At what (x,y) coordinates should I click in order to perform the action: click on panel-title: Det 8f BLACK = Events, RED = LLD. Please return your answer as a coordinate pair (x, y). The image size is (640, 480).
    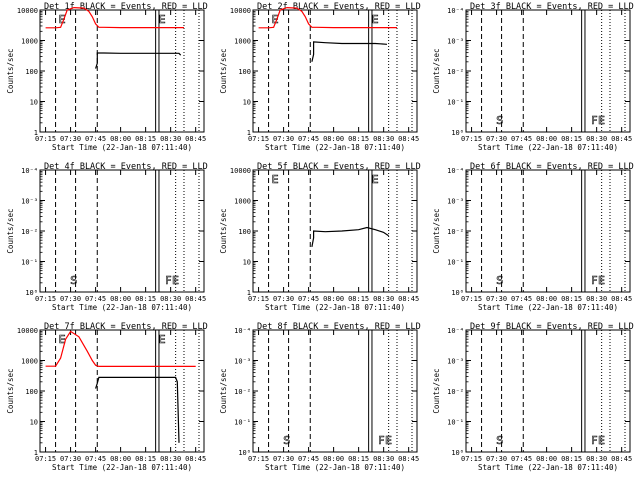
    Looking at the image, I should click on (339, 327).